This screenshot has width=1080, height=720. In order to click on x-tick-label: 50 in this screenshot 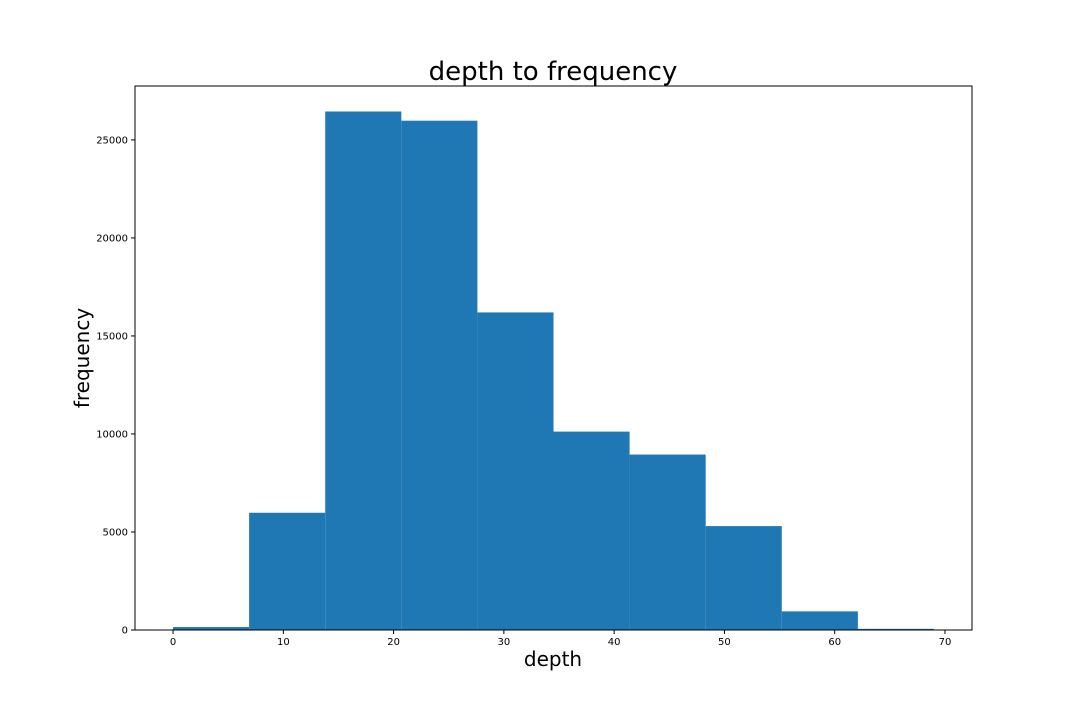, I will do `click(724, 642)`.